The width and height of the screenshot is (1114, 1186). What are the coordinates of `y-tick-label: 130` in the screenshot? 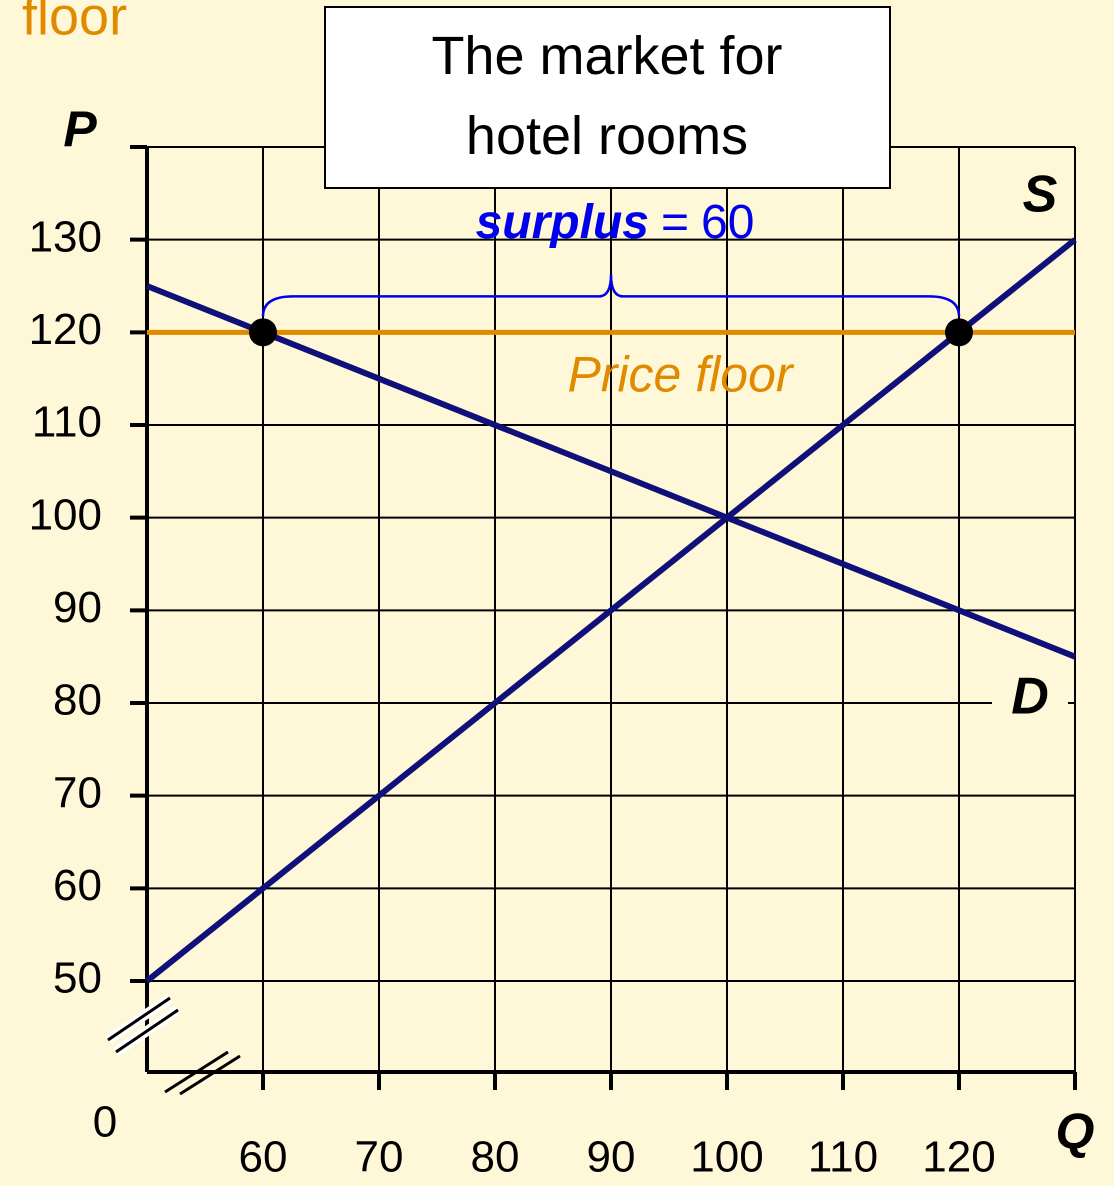 It's located at (65, 236).